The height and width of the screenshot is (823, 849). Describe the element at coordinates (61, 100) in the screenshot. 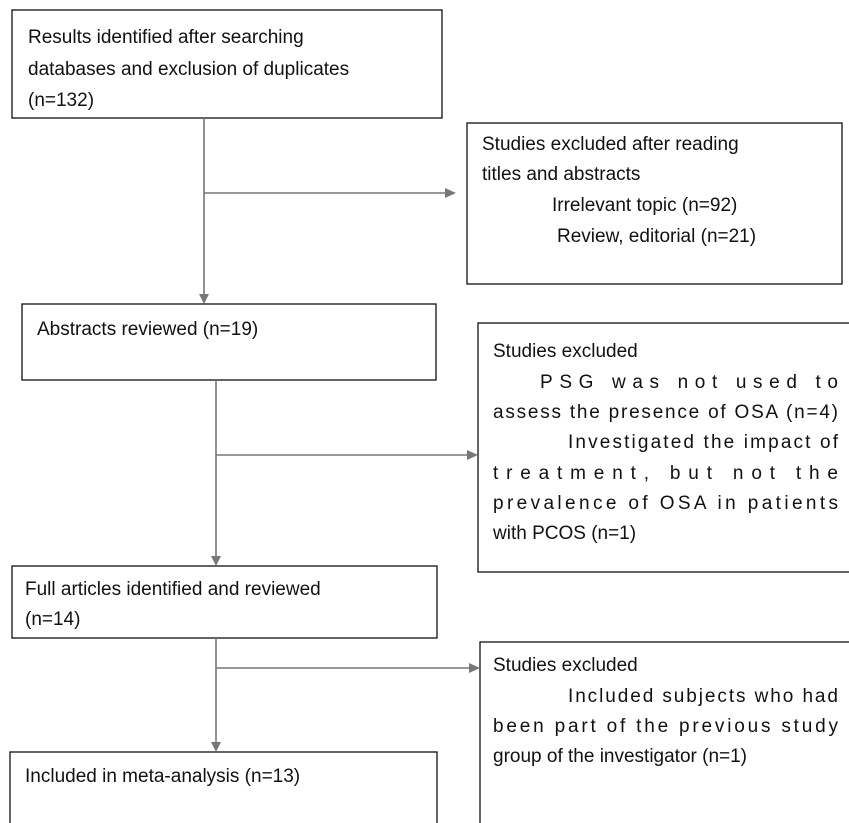

I see `node-text: (n=132)` at that location.